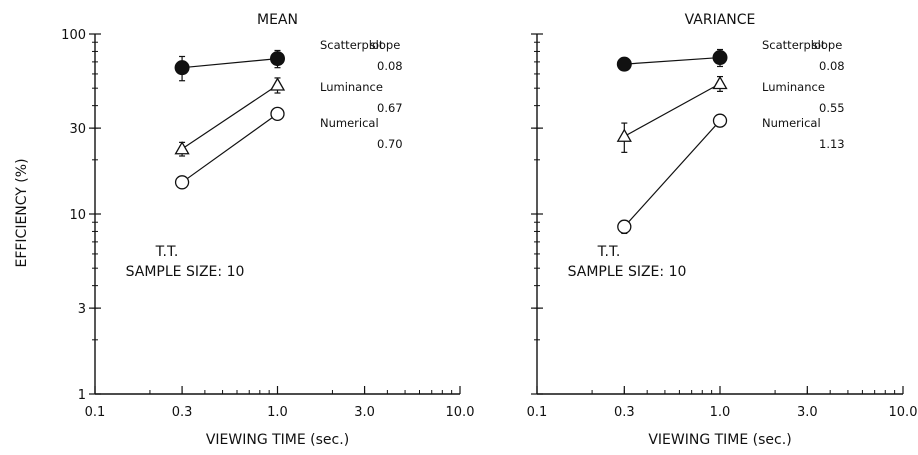 Image resolution: width=918 pixels, height=455 pixels. I want to click on panel-title: MEAN, so click(277, 20).